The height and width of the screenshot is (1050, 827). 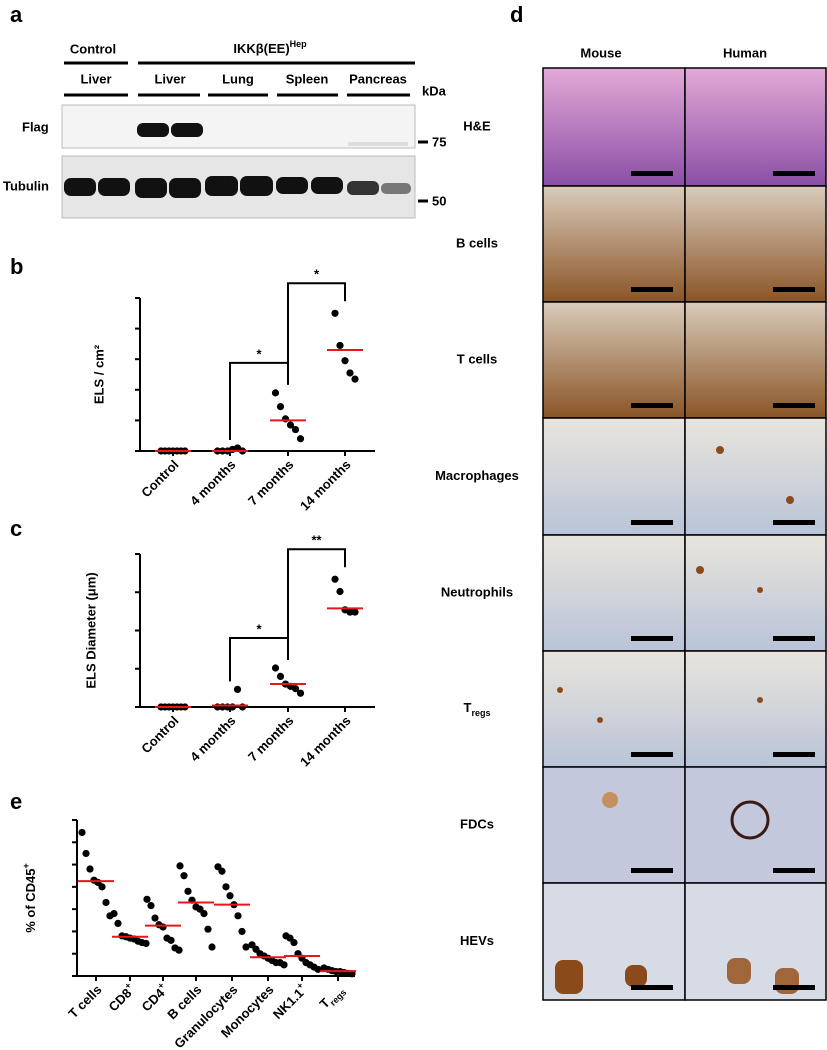 What do you see at coordinates (477, 475) in the screenshot?
I see `row-label: Macrophages` at bounding box center [477, 475].